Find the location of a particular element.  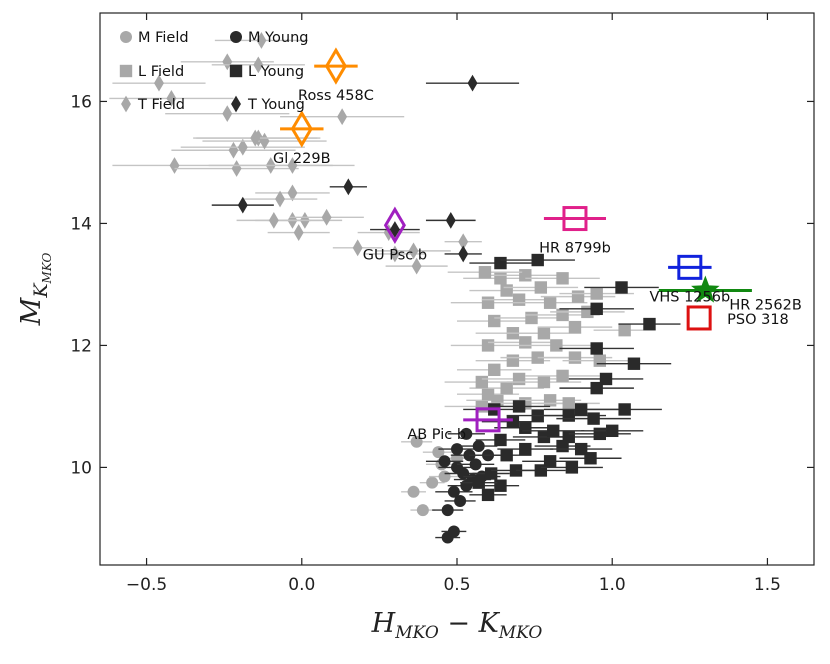

legend-label: L Young is located at coordinates (276, 72).